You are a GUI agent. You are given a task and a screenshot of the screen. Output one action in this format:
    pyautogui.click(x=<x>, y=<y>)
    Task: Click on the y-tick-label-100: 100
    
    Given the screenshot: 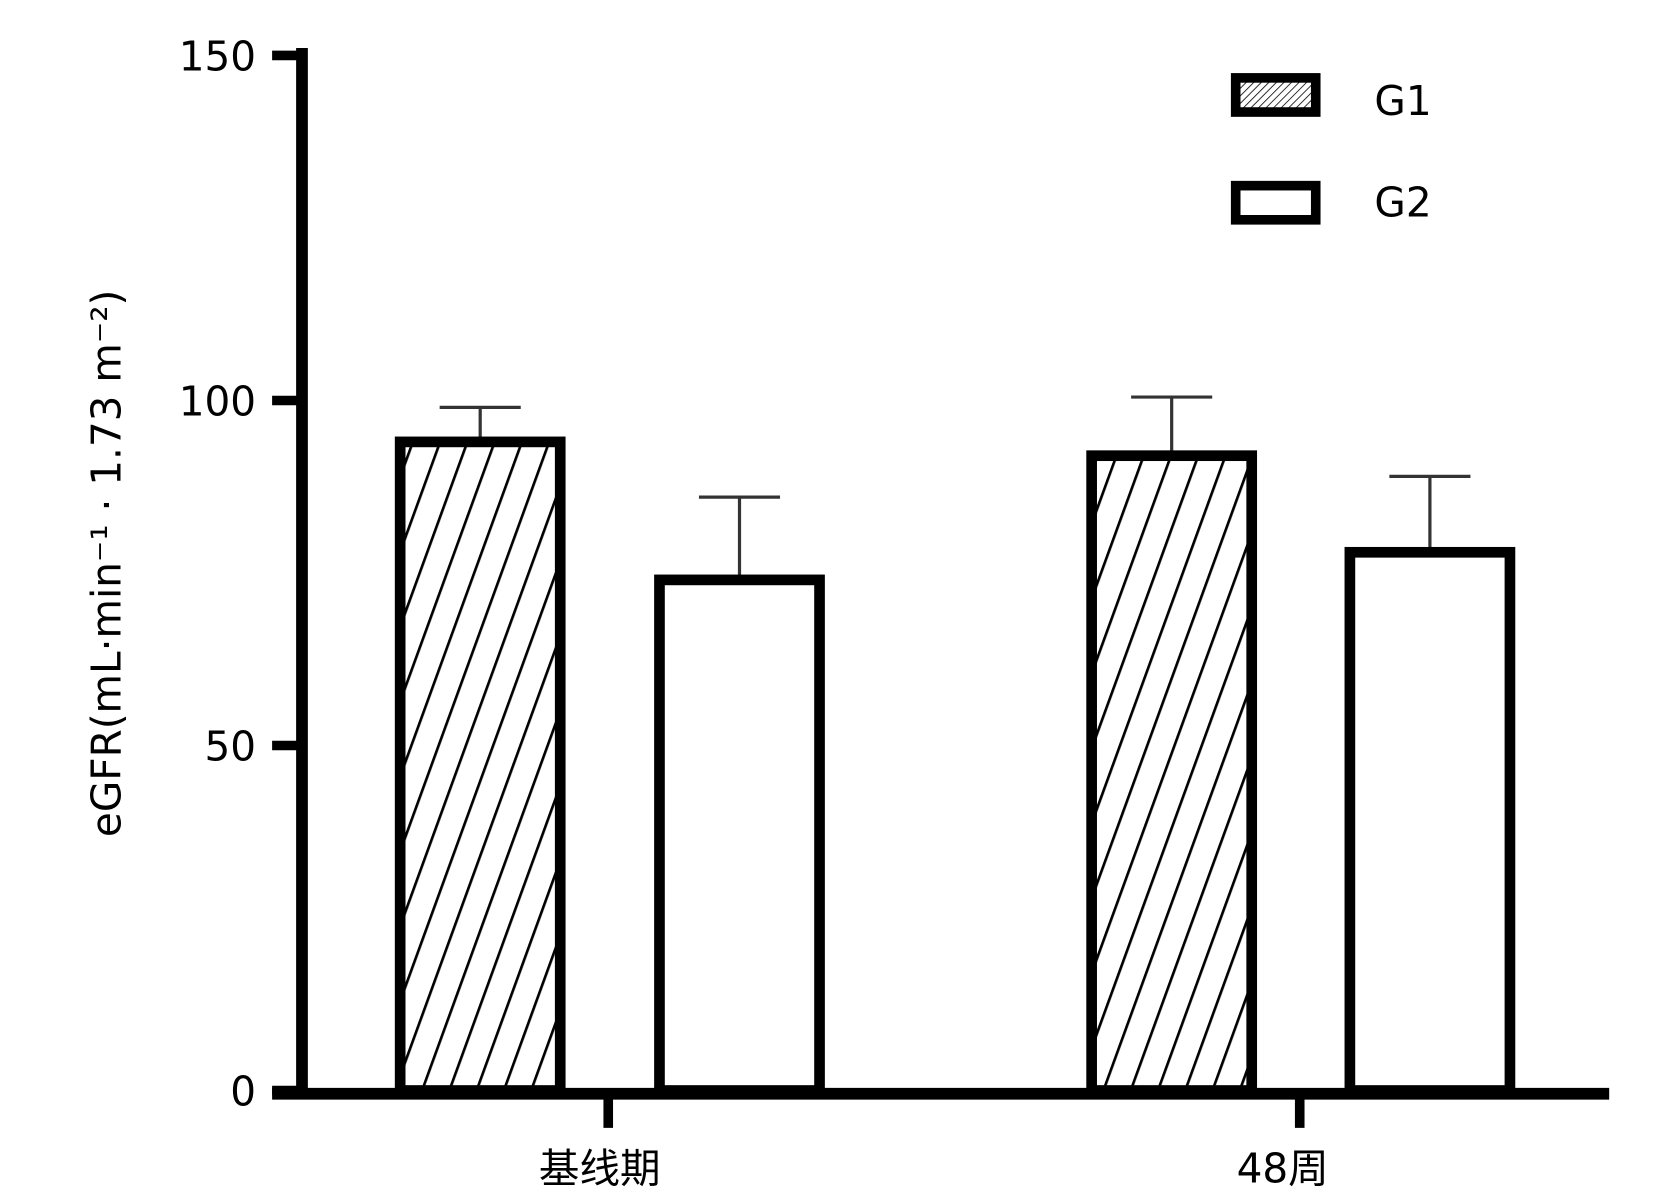 What is the action you would take?
    pyautogui.click(x=217, y=401)
    